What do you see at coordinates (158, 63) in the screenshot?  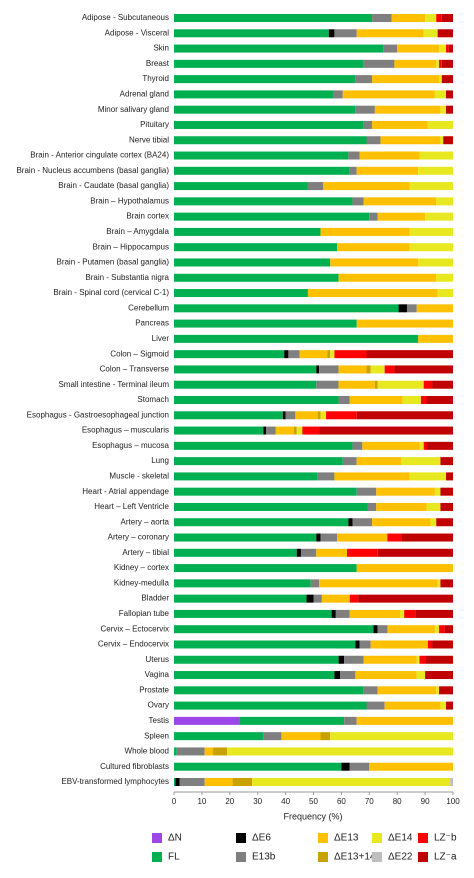 I see `y-tick-label: Breast` at bounding box center [158, 63].